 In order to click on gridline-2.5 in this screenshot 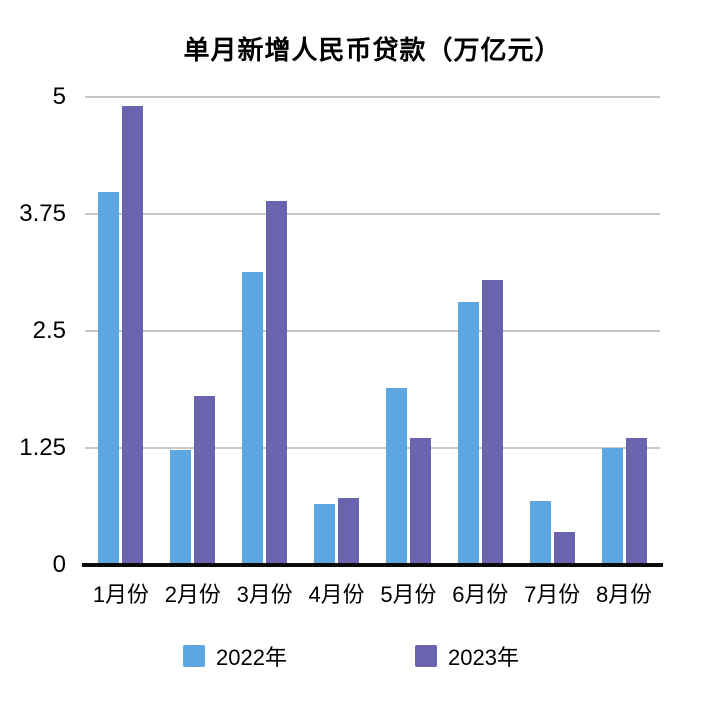, I will do `click(372, 331)`.